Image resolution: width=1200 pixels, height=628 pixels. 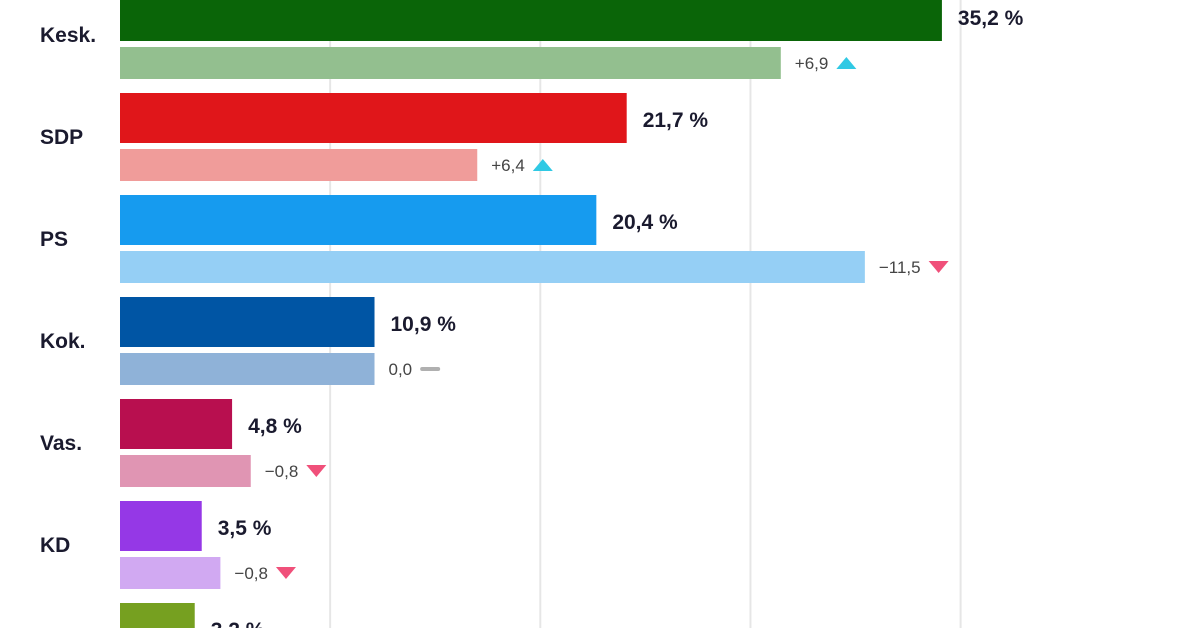 What do you see at coordinates (508, 165) in the screenshot?
I see `change-label: +6,4` at bounding box center [508, 165].